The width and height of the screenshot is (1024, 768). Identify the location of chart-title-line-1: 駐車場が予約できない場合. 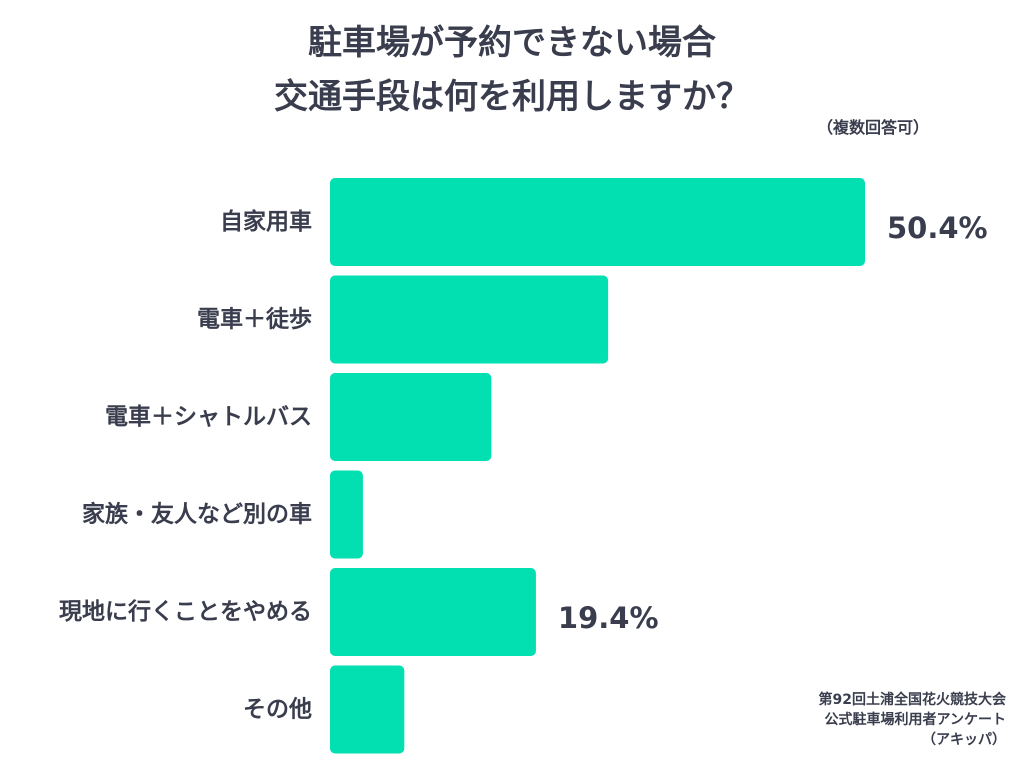
(512, 43).